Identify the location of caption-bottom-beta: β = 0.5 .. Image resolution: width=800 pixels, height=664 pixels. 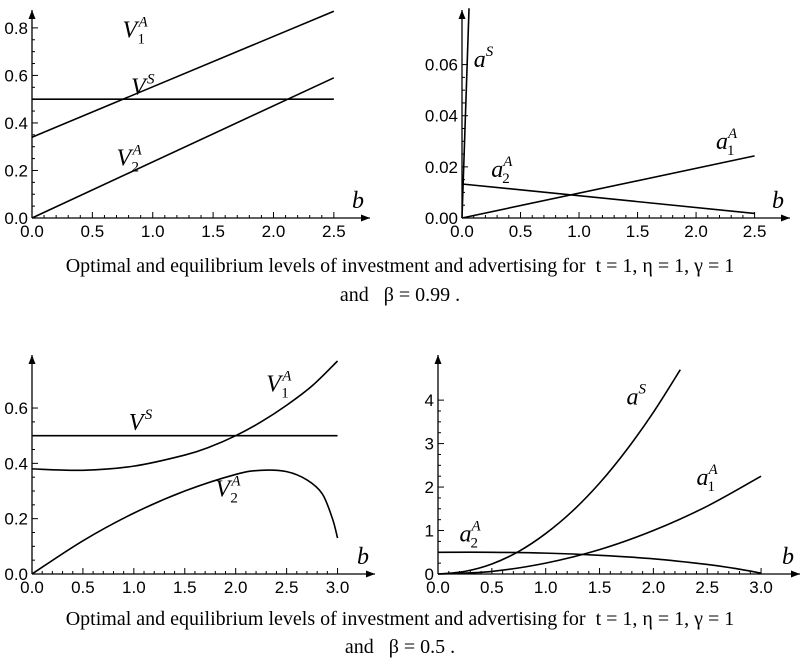
(422, 647).